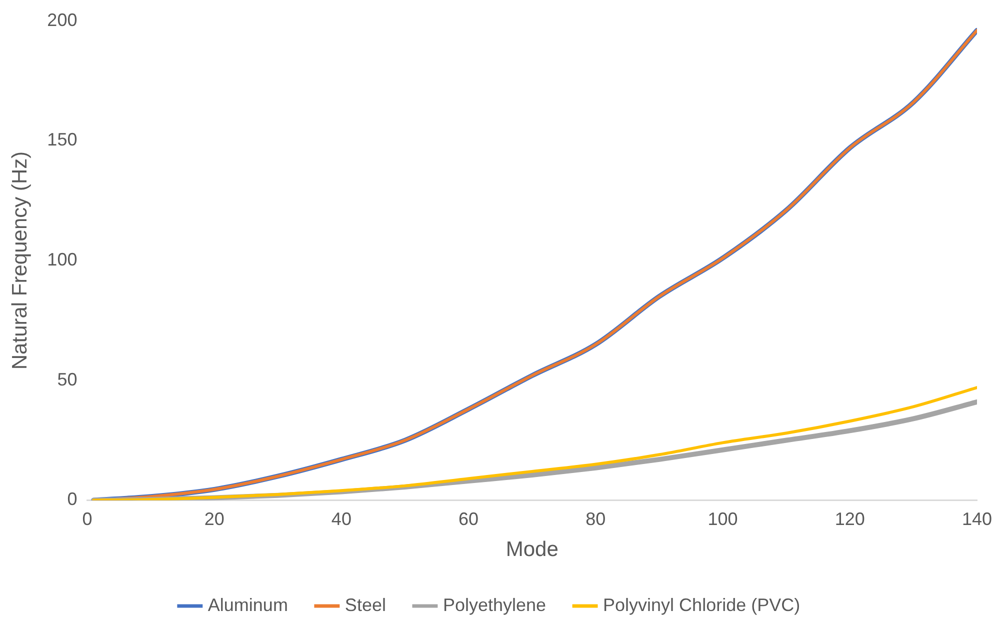  I want to click on legend-label: Steel, so click(365, 604).